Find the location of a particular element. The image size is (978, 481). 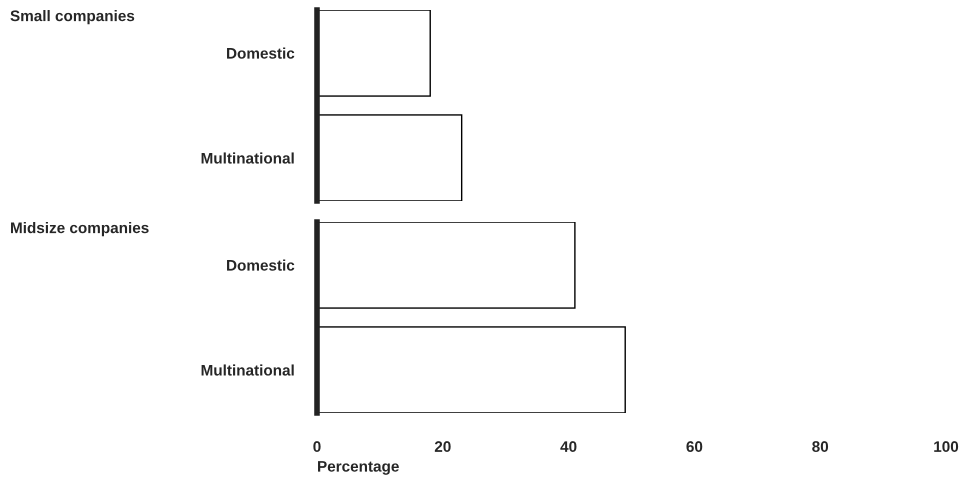

x-axis-title: Percentage is located at coordinates (358, 468).